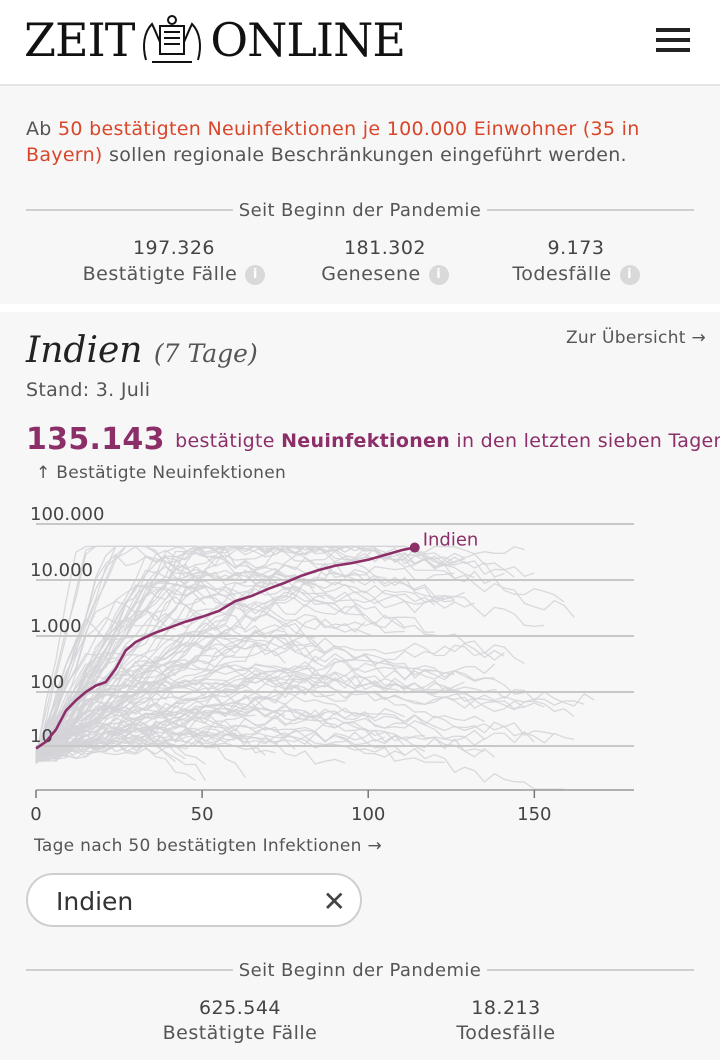 Image resolution: width=720 pixels, height=1060 pixels. I want to click on site-header: ZEIT ONLINE, so click(360, 43).